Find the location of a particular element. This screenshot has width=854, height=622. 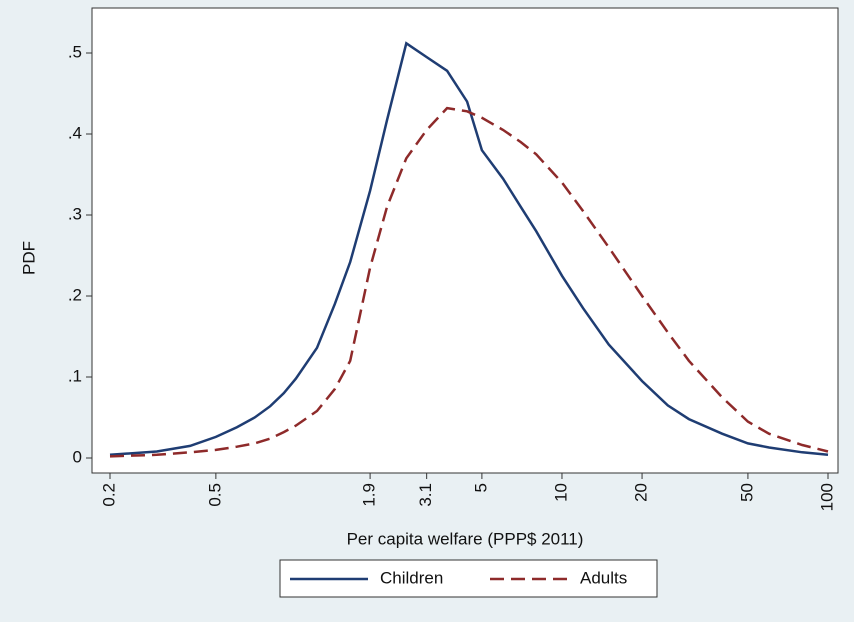

x-tick-label: 10 is located at coordinates (560, 492).